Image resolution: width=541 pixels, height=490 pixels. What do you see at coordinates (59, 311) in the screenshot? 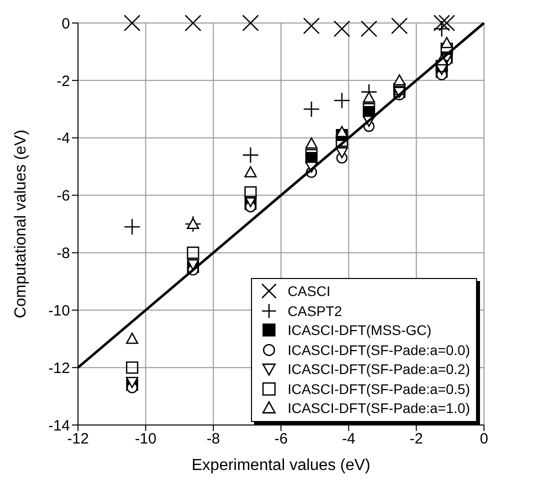
I see `y-tick-label: -10` at bounding box center [59, 311].